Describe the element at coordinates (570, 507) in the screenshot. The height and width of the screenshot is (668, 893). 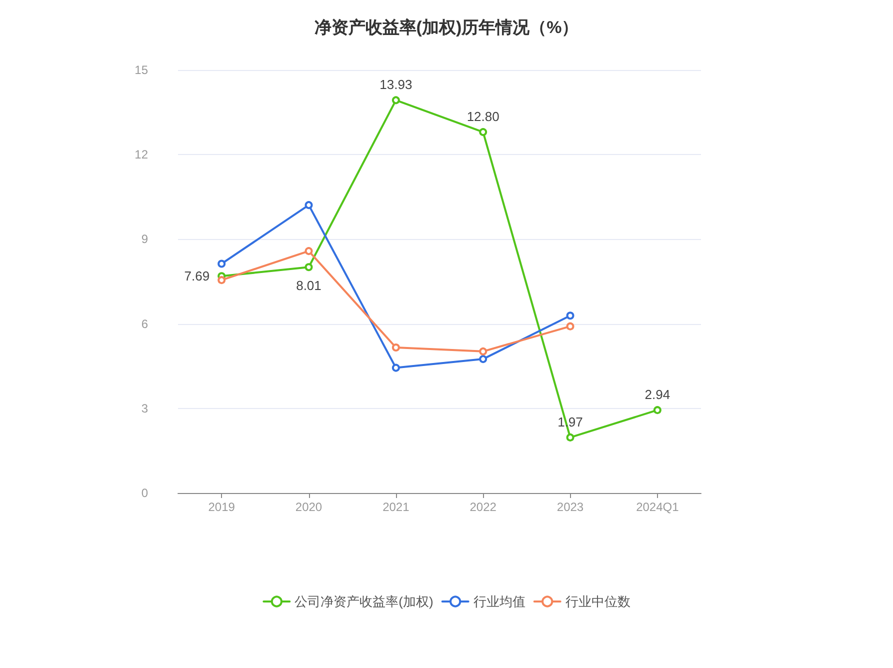
I see `x-tick-label: 2023` at that location.